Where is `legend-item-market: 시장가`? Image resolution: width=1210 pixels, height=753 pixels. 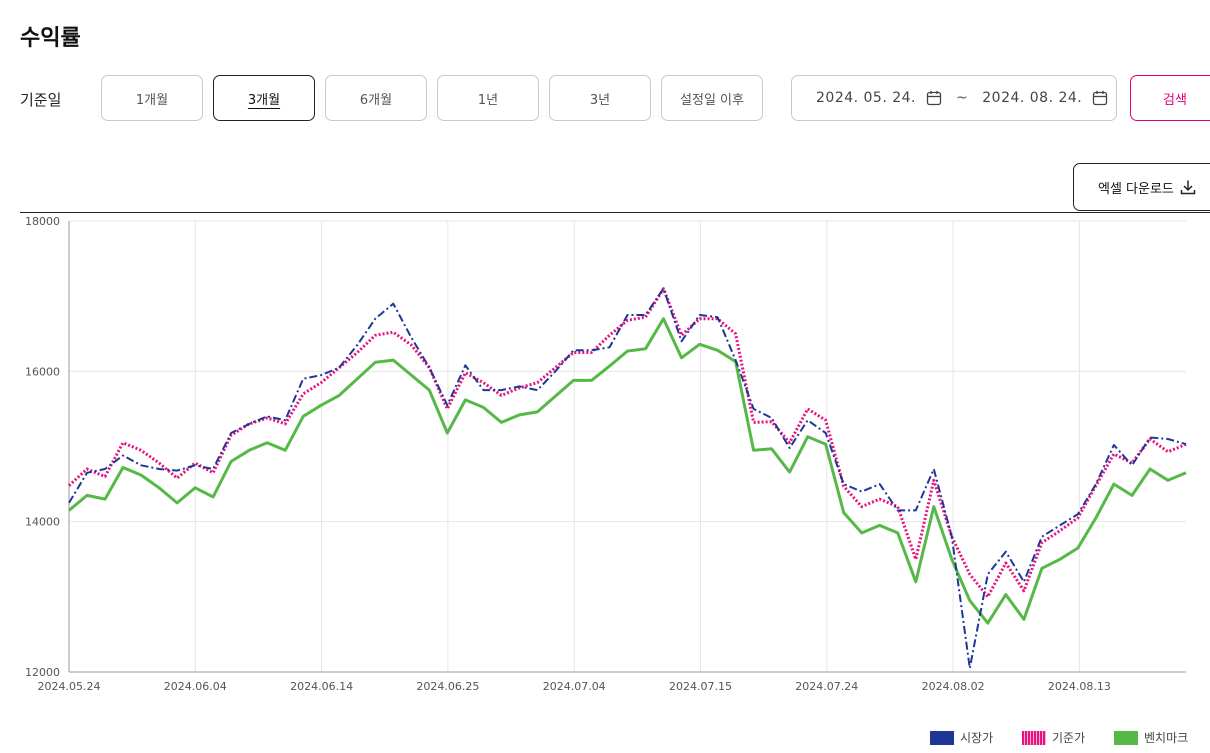
legend-item-market: 시장가 is located at coordinates (961, 737).